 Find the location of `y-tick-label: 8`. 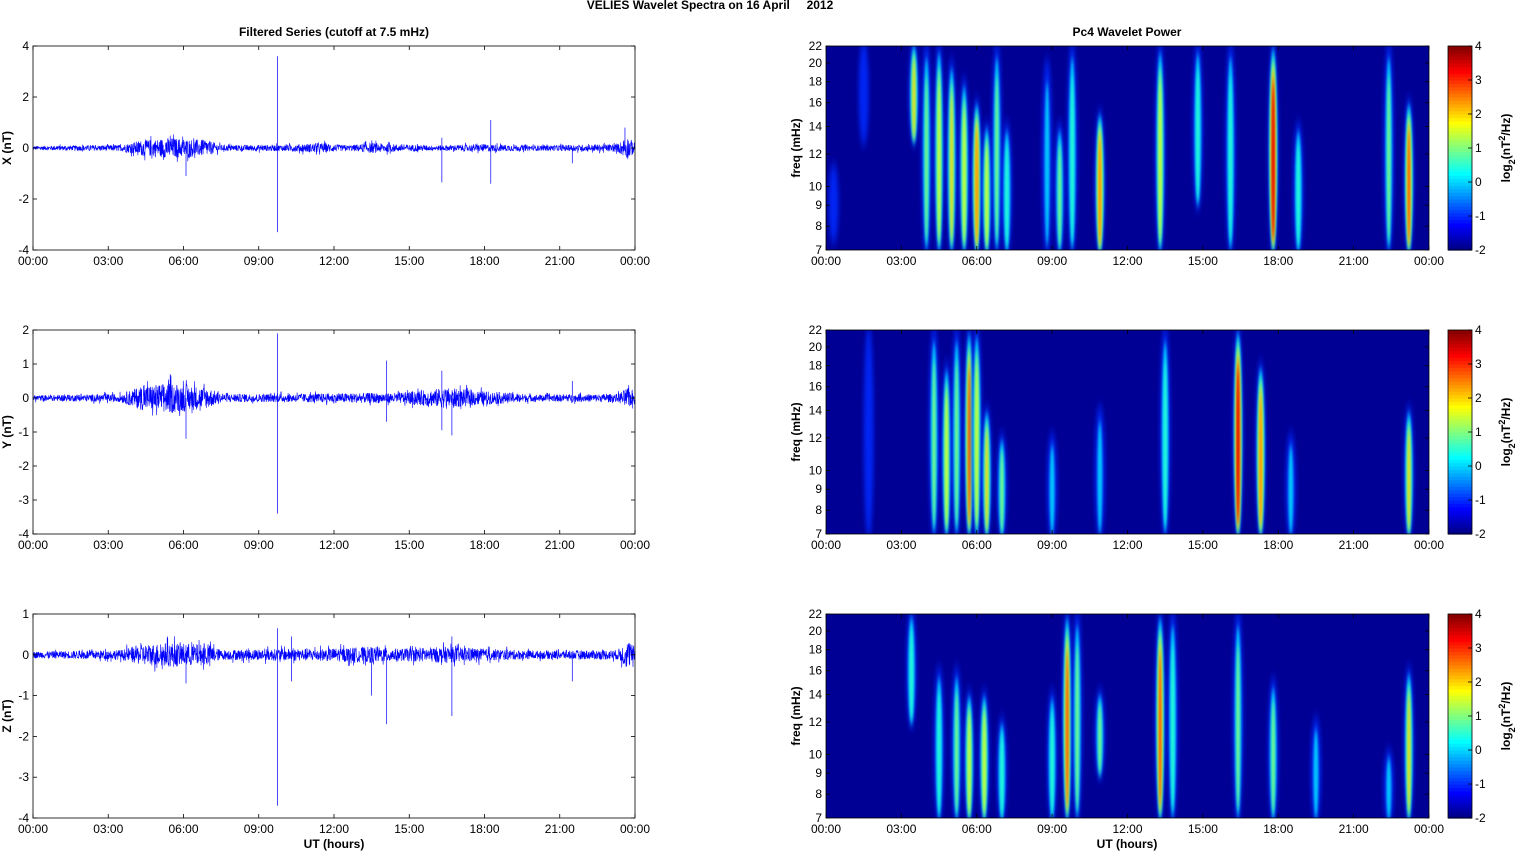

y-tick-label: 8 is located at coordinates (818, 226).